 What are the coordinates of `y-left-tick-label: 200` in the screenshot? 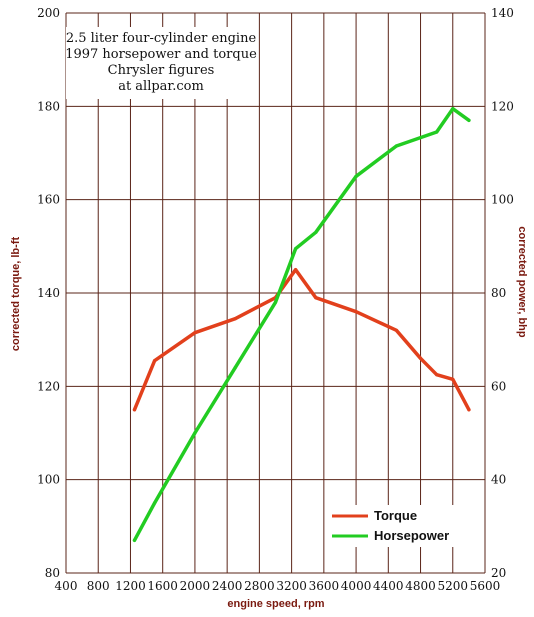 It's located at (48, 13).